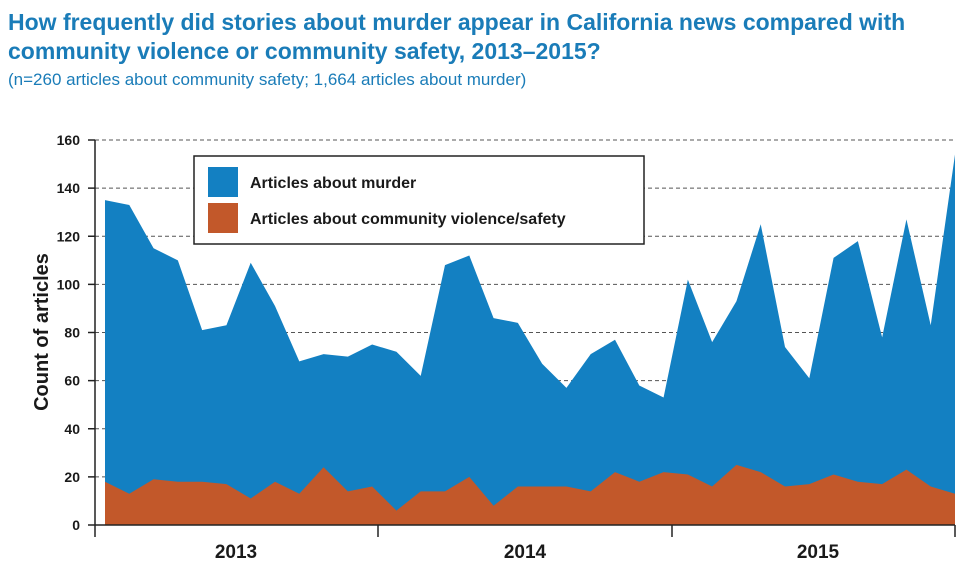 This screenshot has width=975, height=577. What do you see at coordinates (72, 381) in the screenshot?
I see `y-tick-label: 60` at bounding box center [72, 381].